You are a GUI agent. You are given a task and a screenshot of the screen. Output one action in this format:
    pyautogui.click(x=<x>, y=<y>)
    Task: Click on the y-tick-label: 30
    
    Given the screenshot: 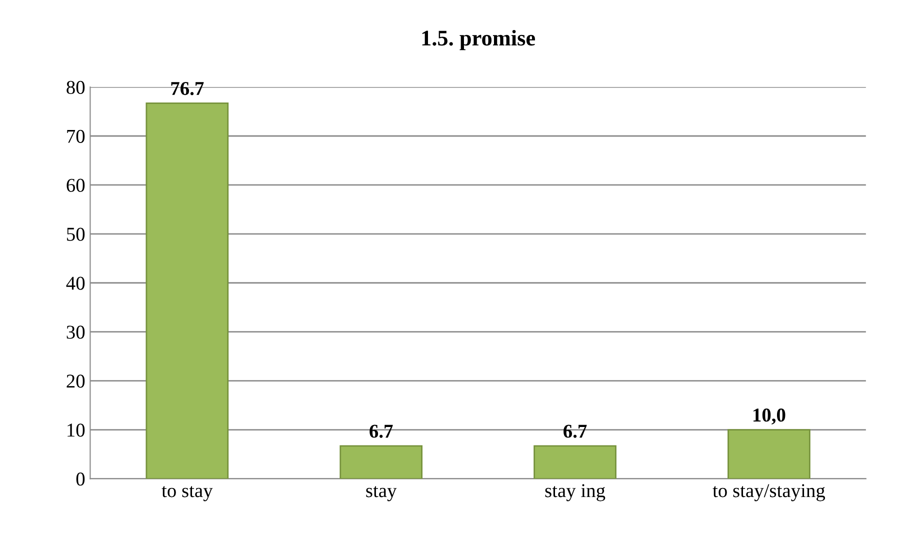 What is the action you would take?
    pyautogui.click(x=75, y=332)
    